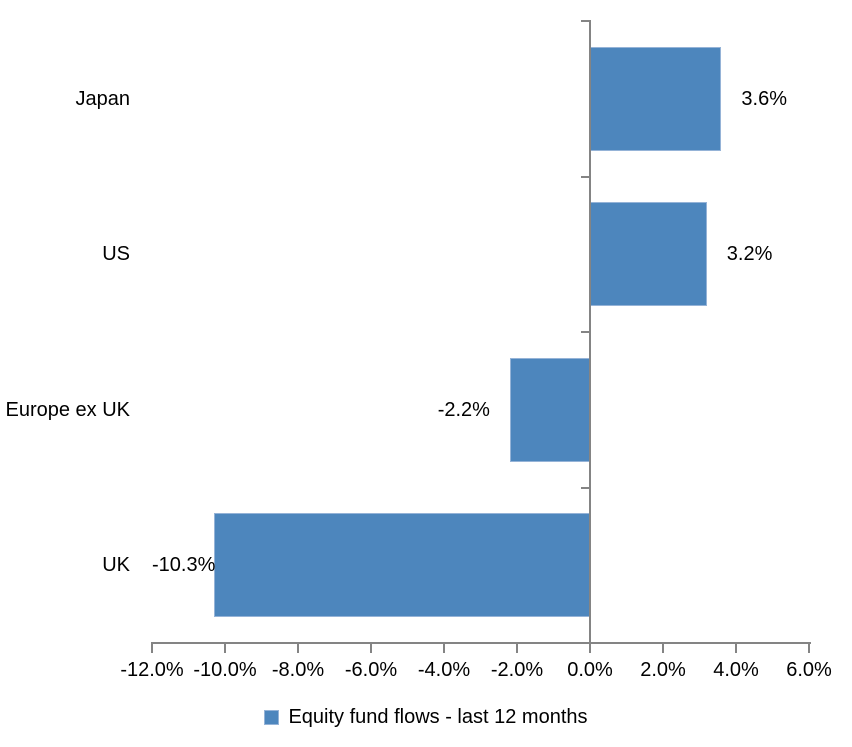 The height and width of the screenshot is (747, 852). I want to click on data-label-japan: 3.6%, so click(764, 98).